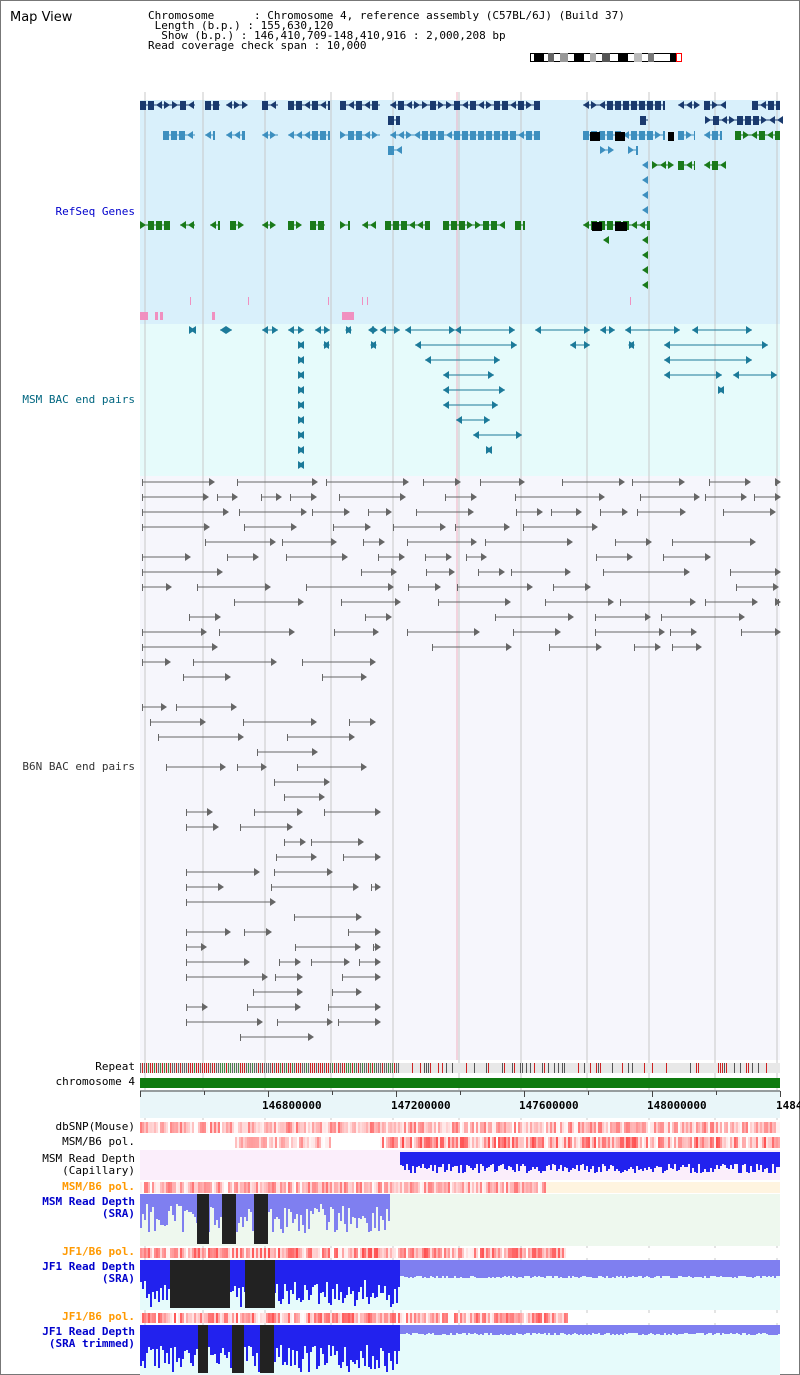  Describe the element at coordinates (78, 399) in the screenshot. I see `msm-bac-label: MSM BAC end pairs` at that location.